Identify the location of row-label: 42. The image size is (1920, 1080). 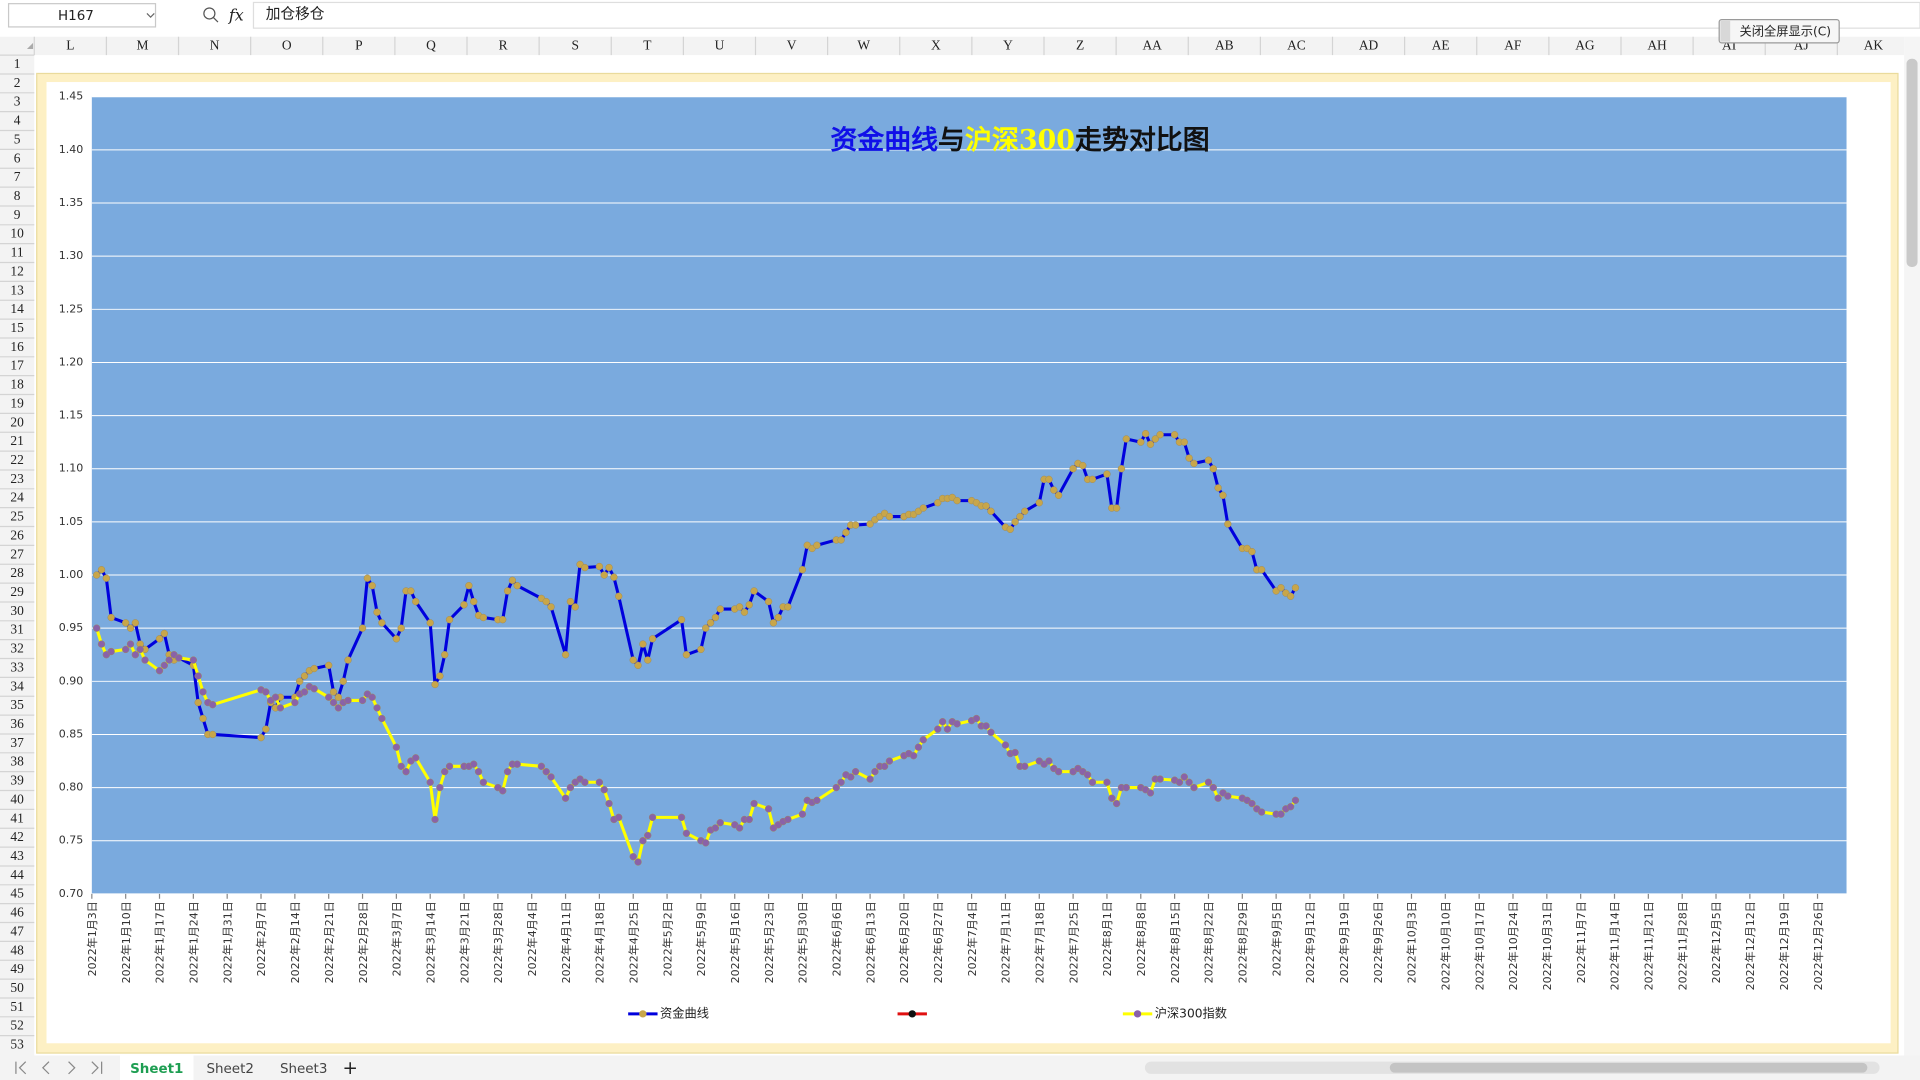
(16, 836).